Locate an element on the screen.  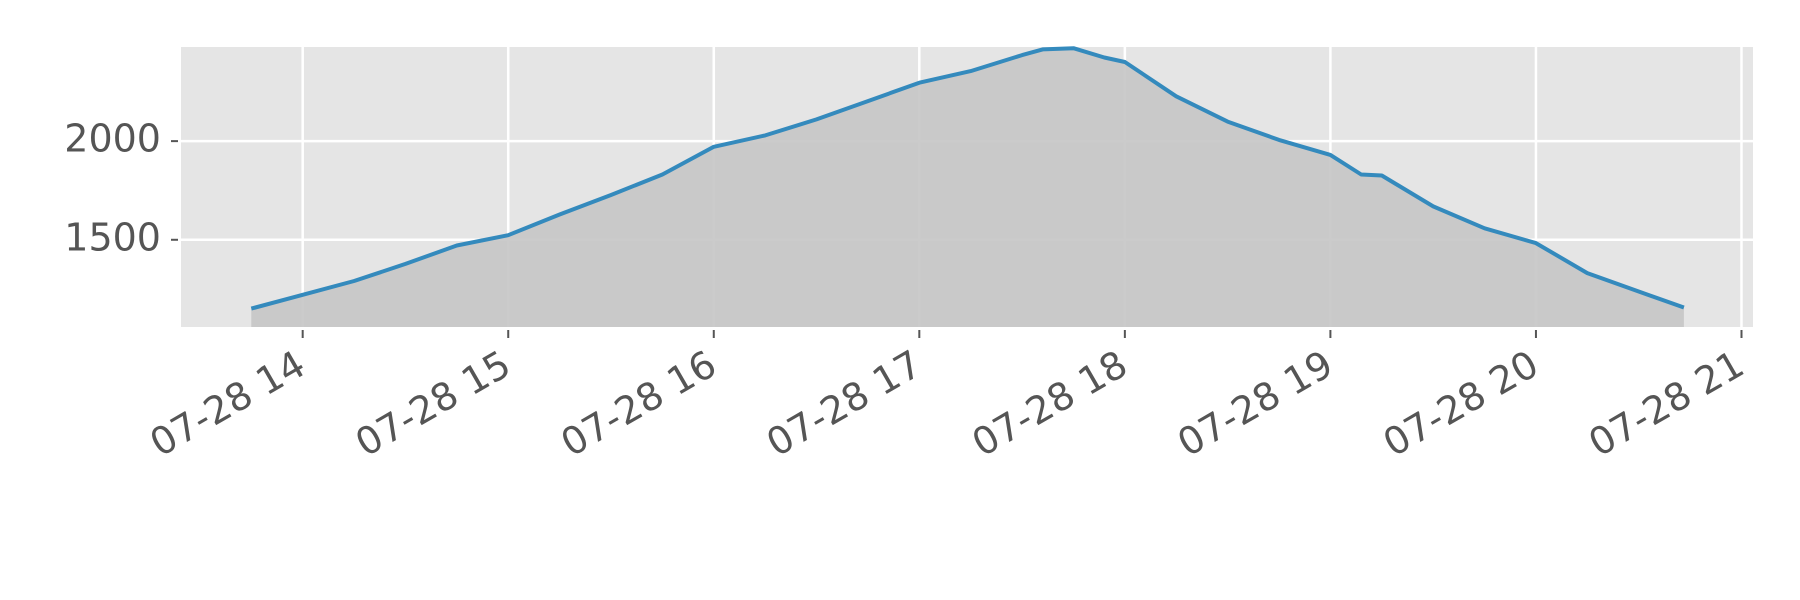
x-tick-label: 07-28 20 is located at coordinates (1461, 404).